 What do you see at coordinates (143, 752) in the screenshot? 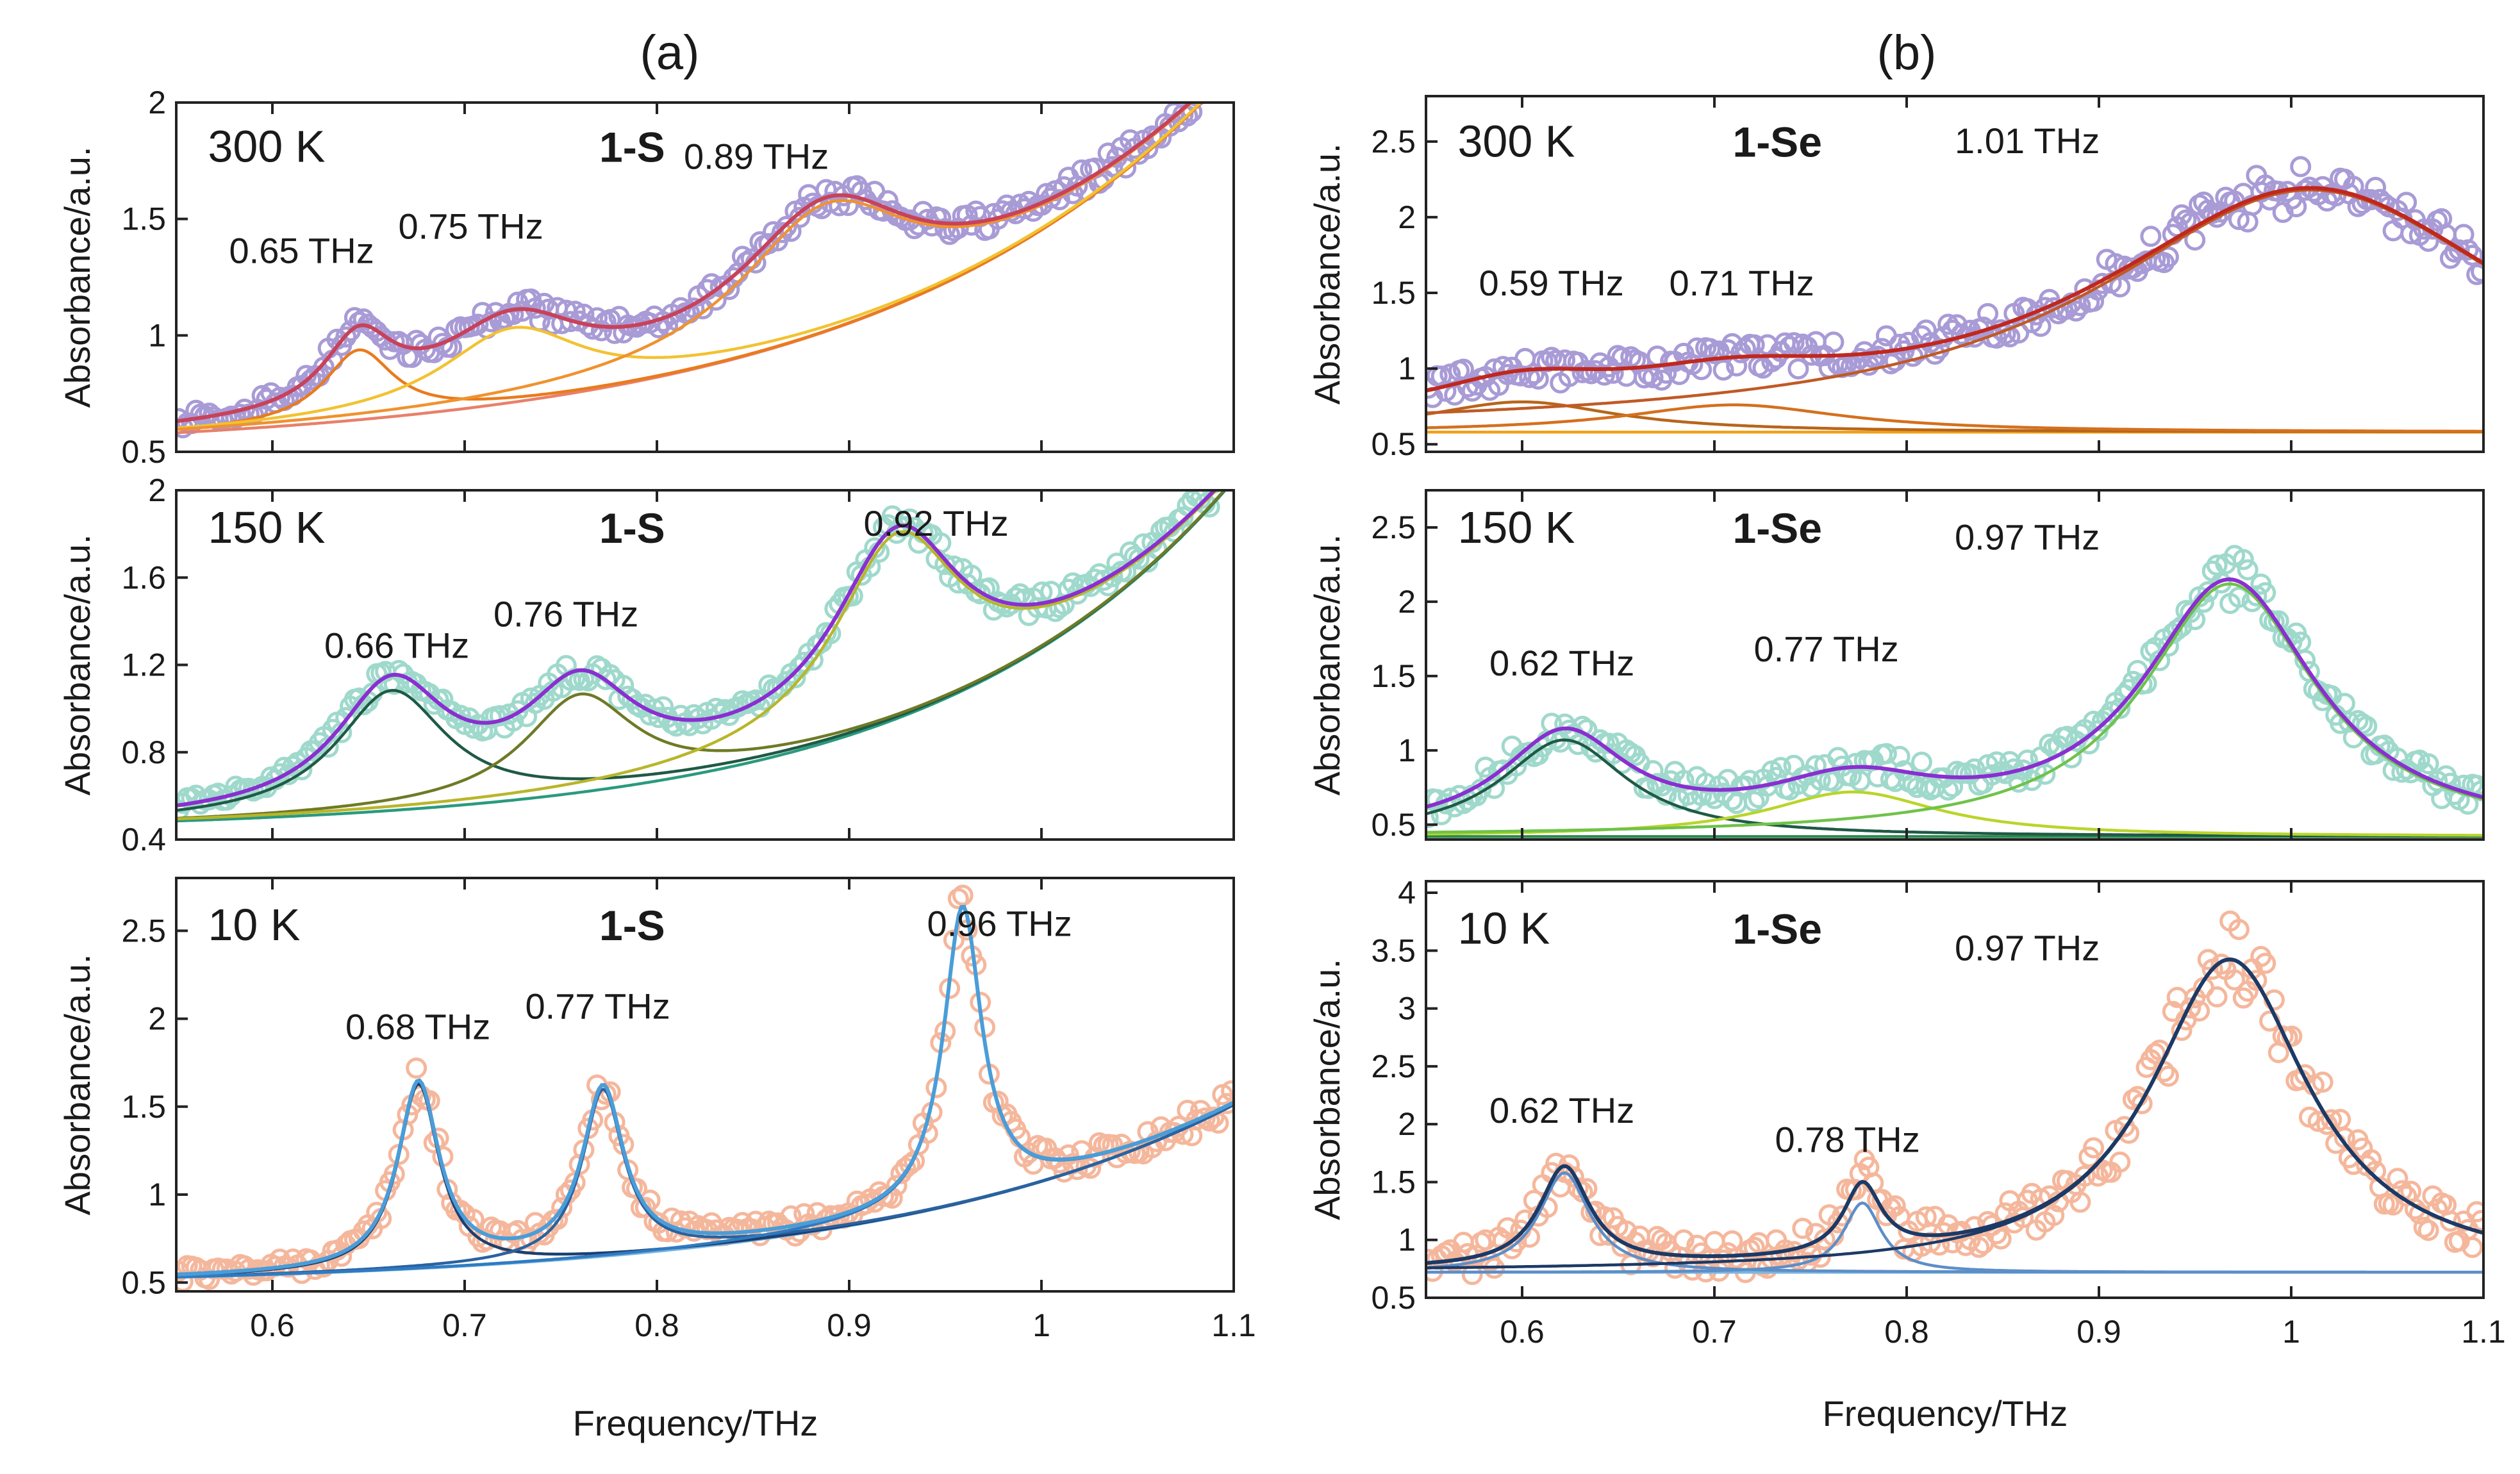
I see `y-tick-label: 0.8` at bounding box center [143, 752].